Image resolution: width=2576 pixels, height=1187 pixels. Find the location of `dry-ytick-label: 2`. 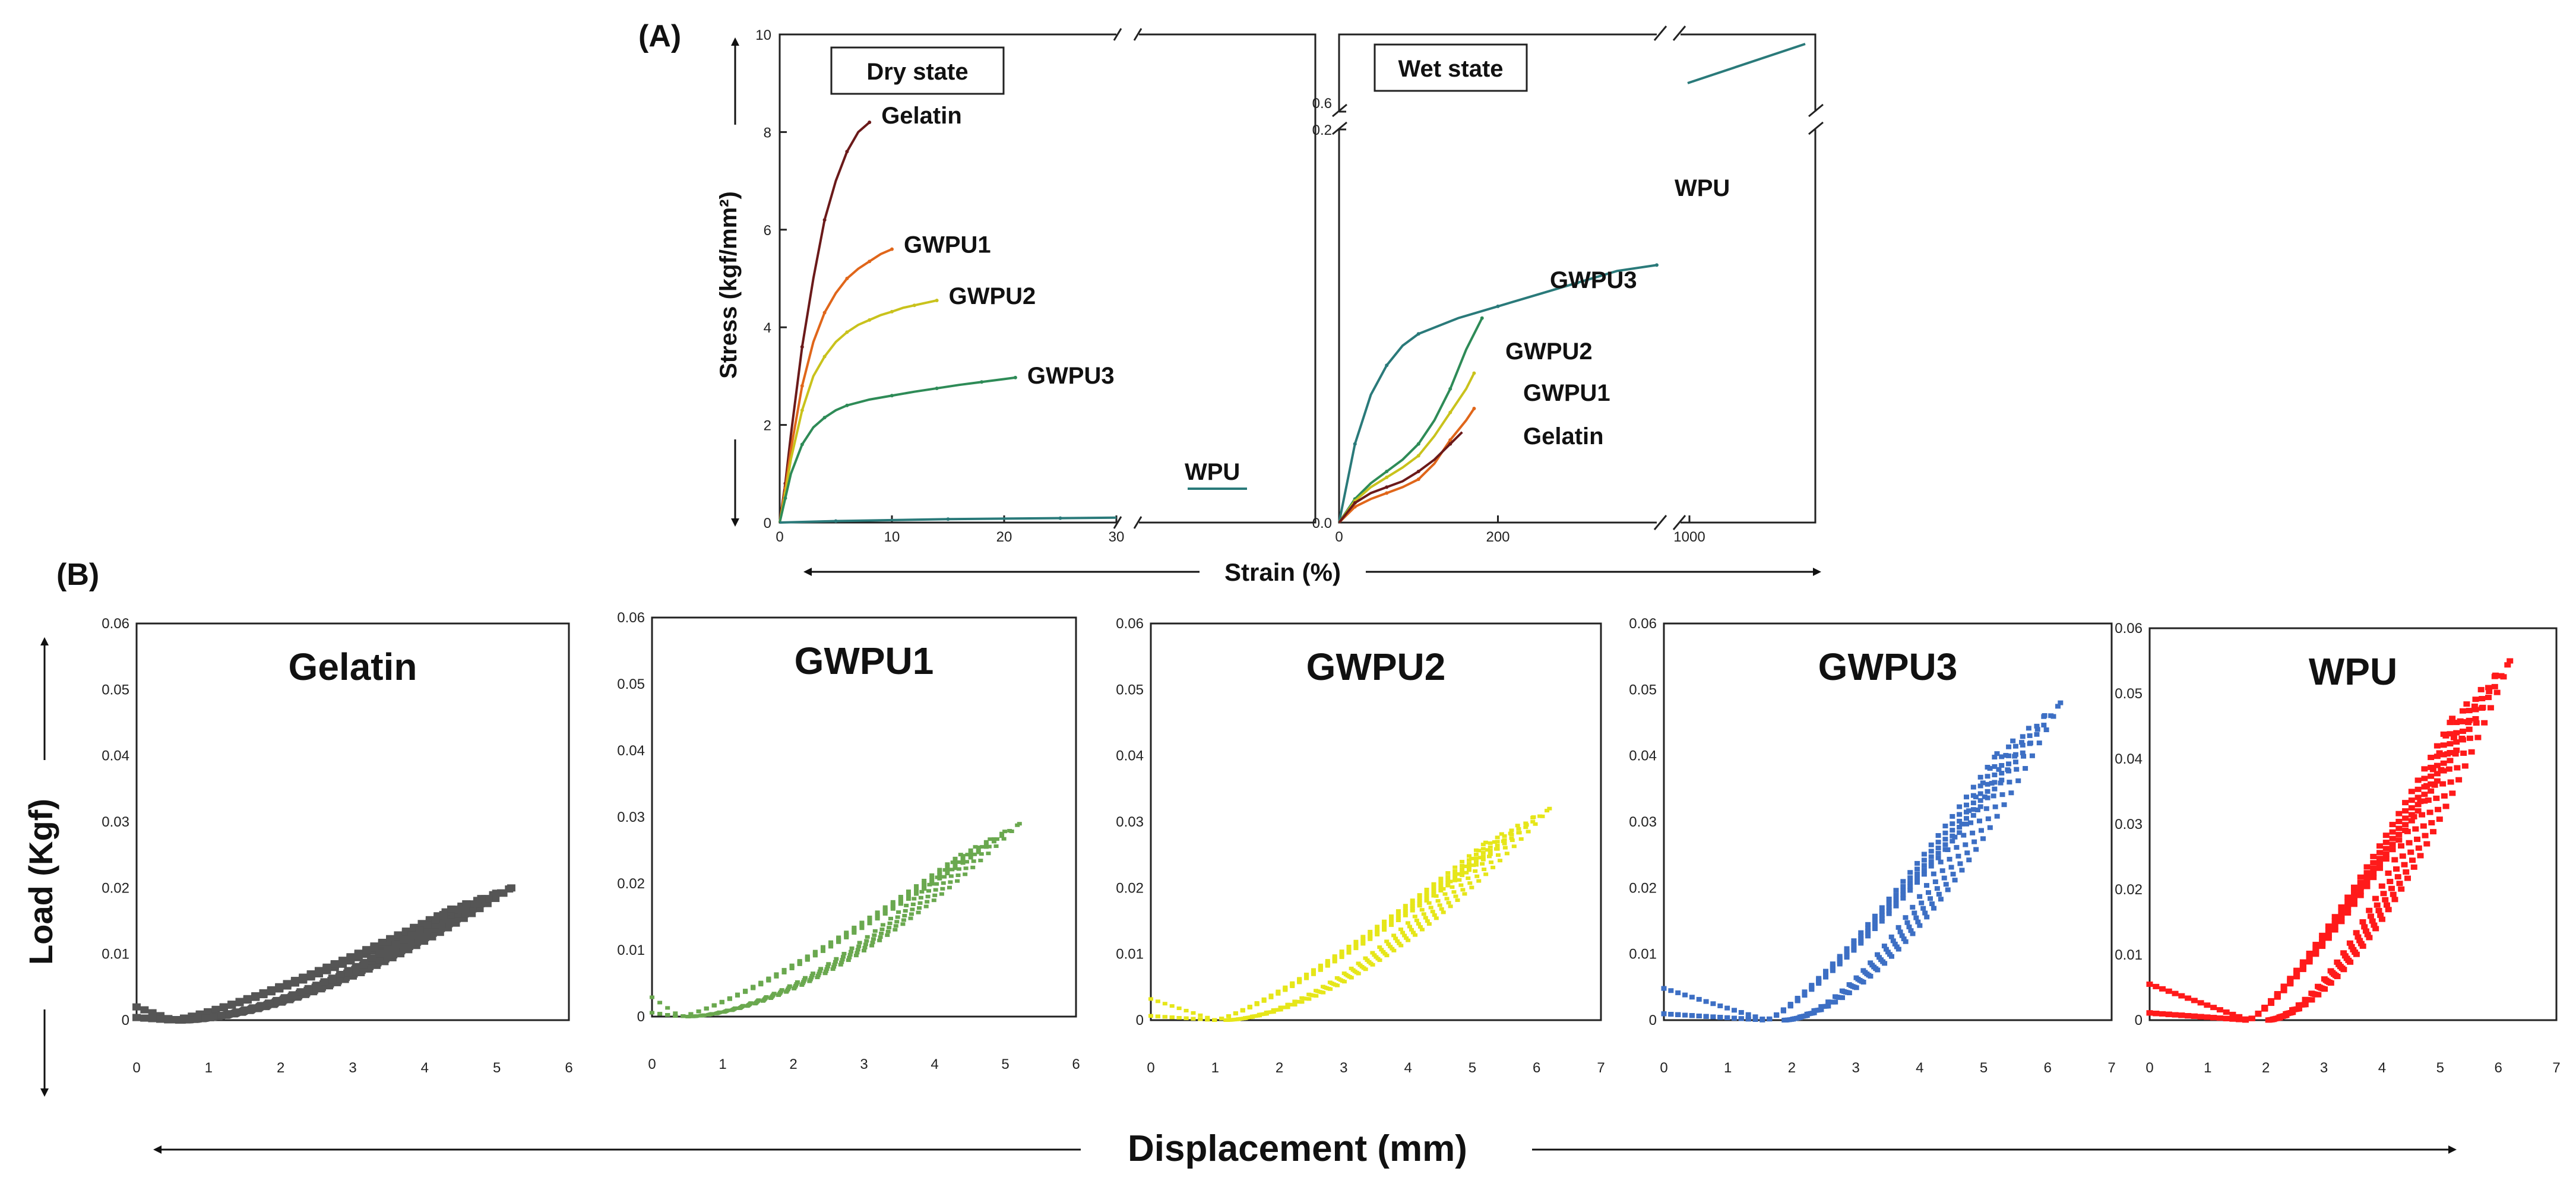

dry-ytick-label: 2 is located at coordinates (767, 426).